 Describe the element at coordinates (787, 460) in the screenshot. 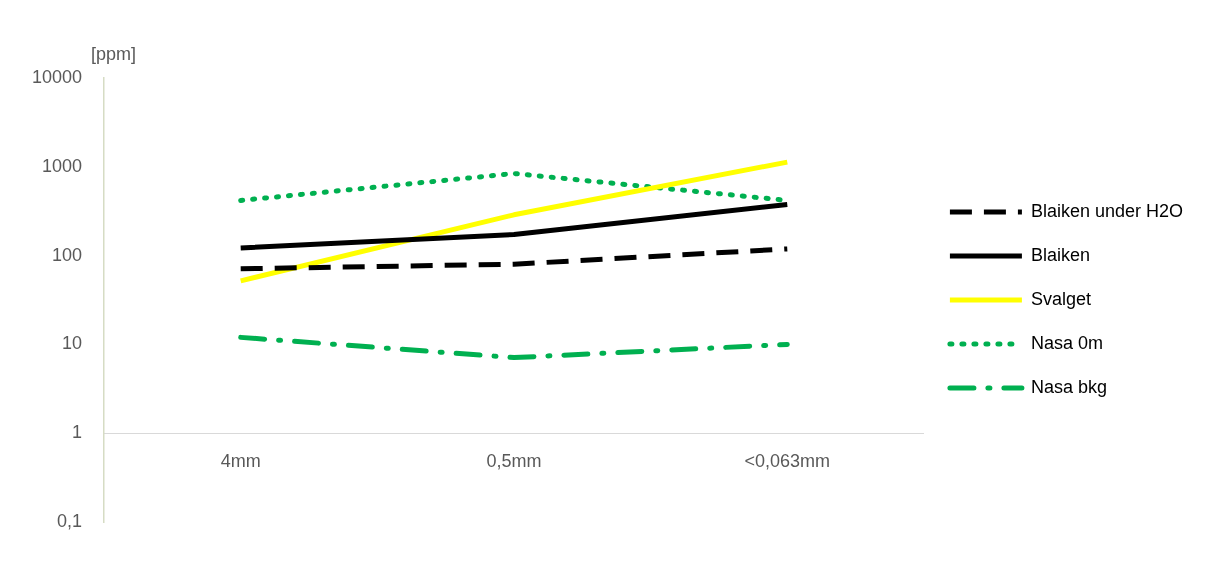

I see `x-tick-label: <0,063mm` at that location.